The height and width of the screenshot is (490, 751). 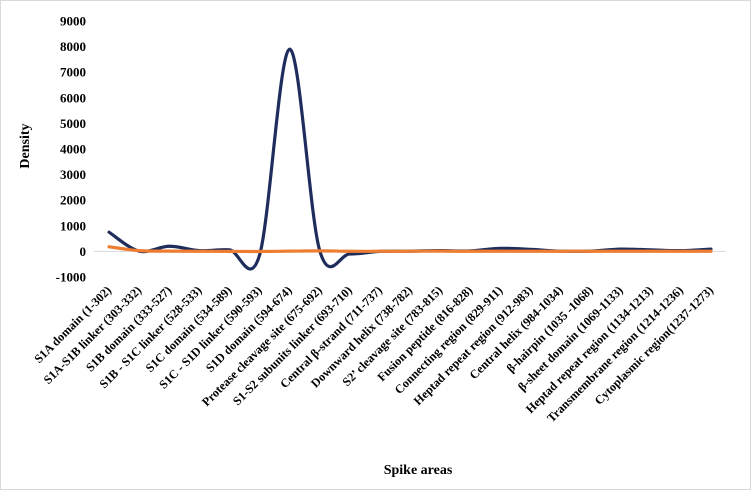 I want to click on y-tick-label: 4000, so click(x=73, y=149).